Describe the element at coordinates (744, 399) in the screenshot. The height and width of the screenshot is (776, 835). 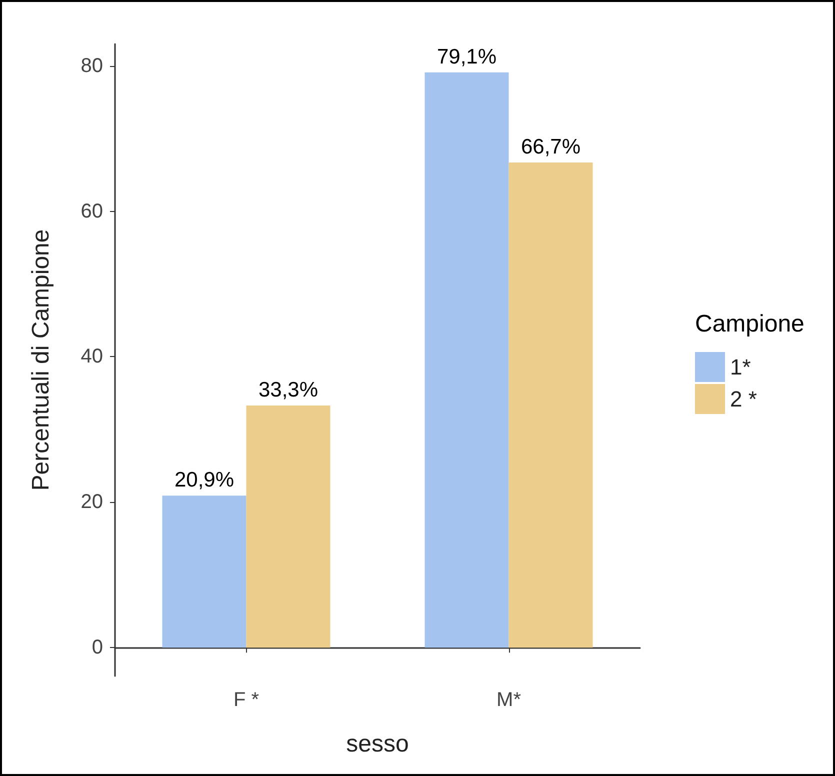
I see `legend-label: 2 *` at that location.